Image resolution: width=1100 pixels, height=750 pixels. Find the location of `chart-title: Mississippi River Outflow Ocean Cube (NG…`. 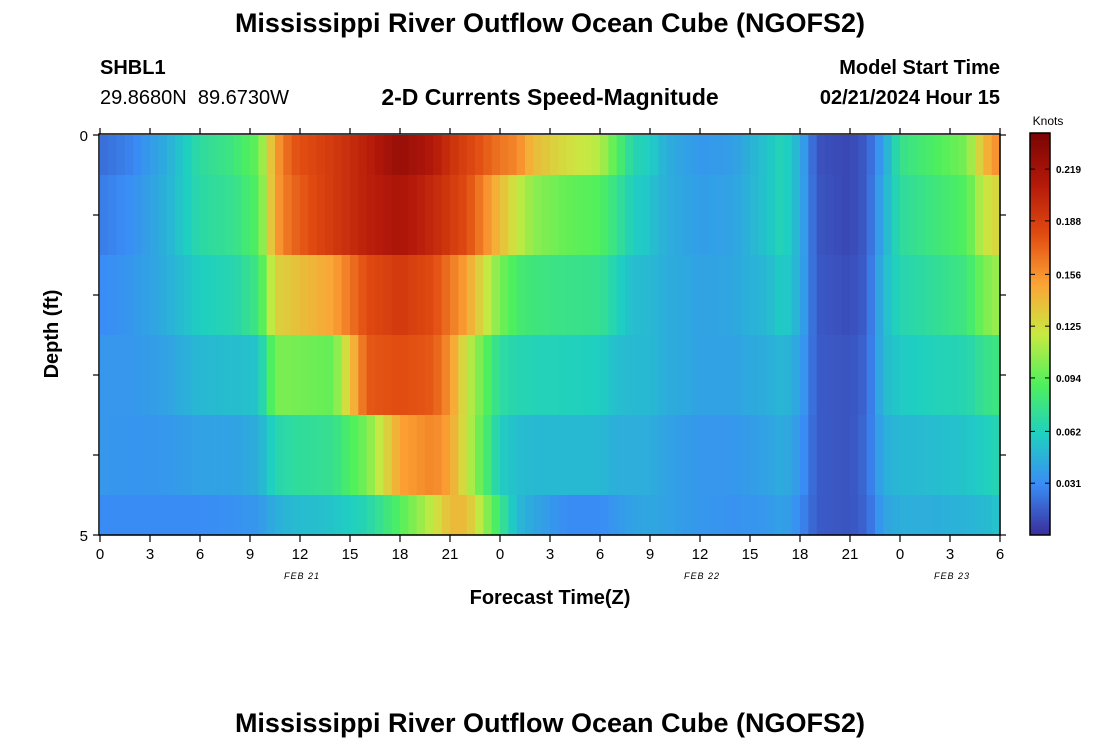

chart-title: Mississippi River Outflow Ocean Cube (NG… is located at coordinates (550, 23).